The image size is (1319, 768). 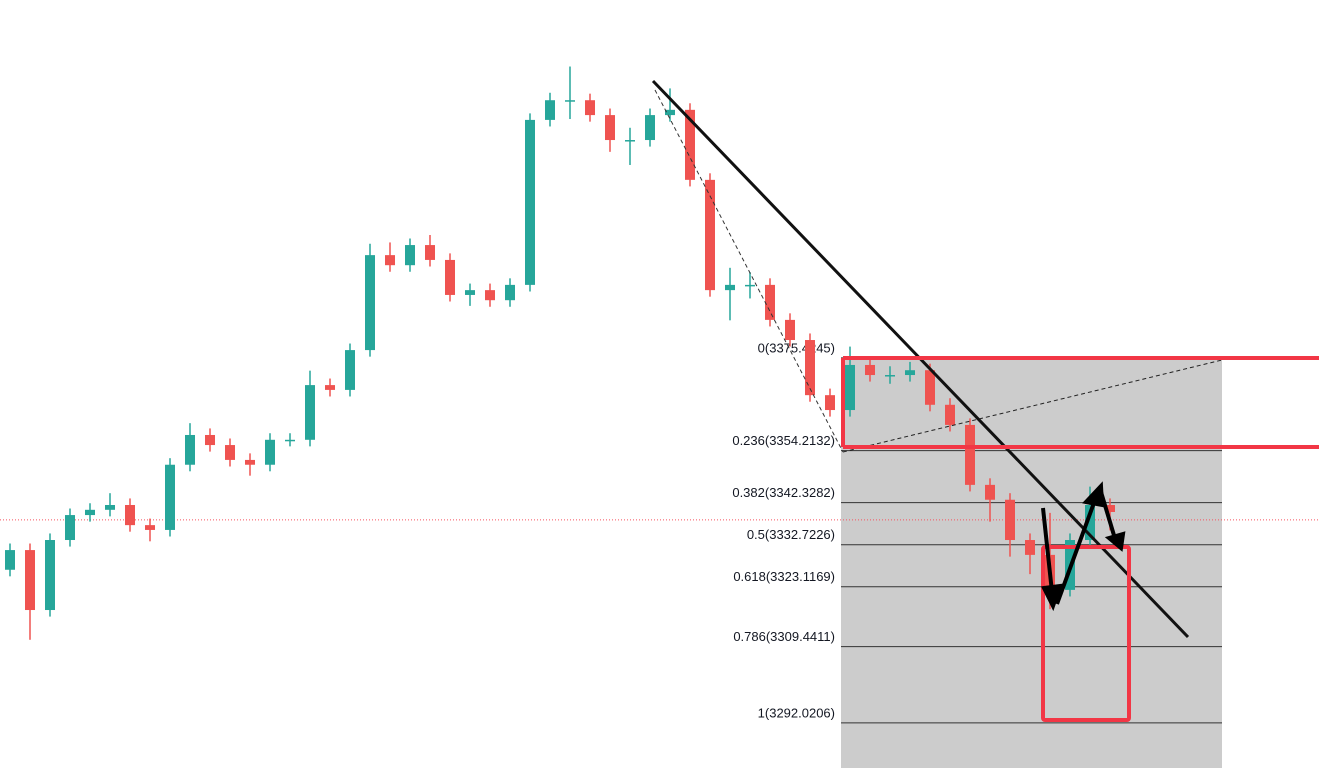 What do you see at coordinates (1032, 406) in the screenshot?
I see `dashed-diagonal` at bounding box center [1032, 406].